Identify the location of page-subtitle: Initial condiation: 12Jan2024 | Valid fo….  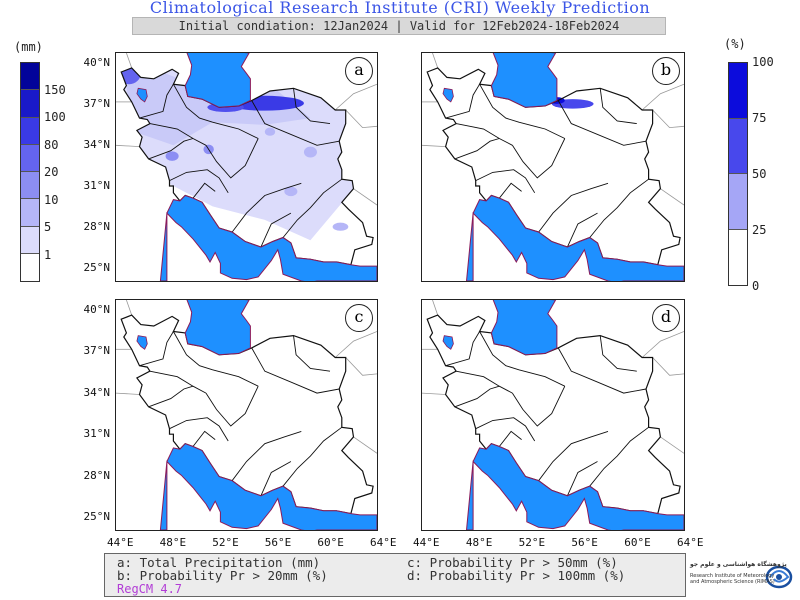
(399, 26).